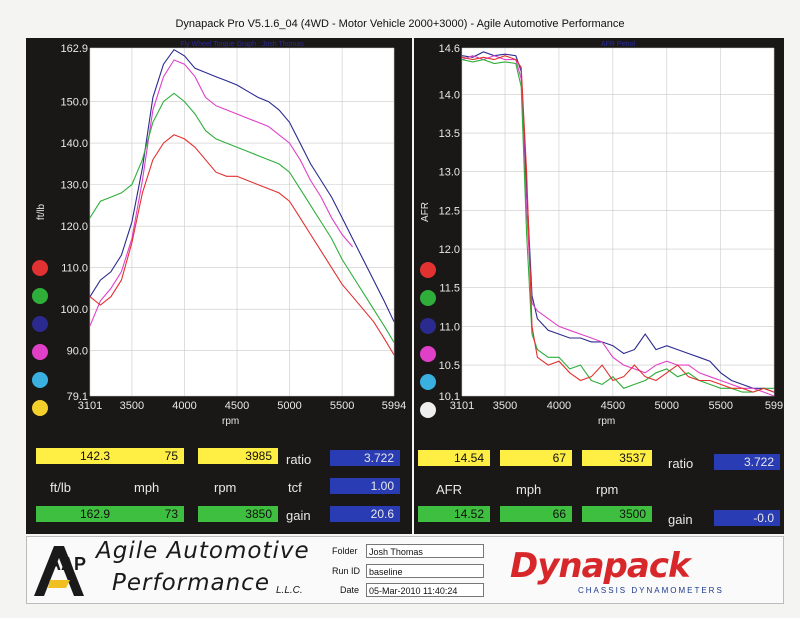 The height and width of the screenshot is (618, 800). Describe the element at coordinates (298, 515) in the screenshot. I see `label-gain: gain` at that location.